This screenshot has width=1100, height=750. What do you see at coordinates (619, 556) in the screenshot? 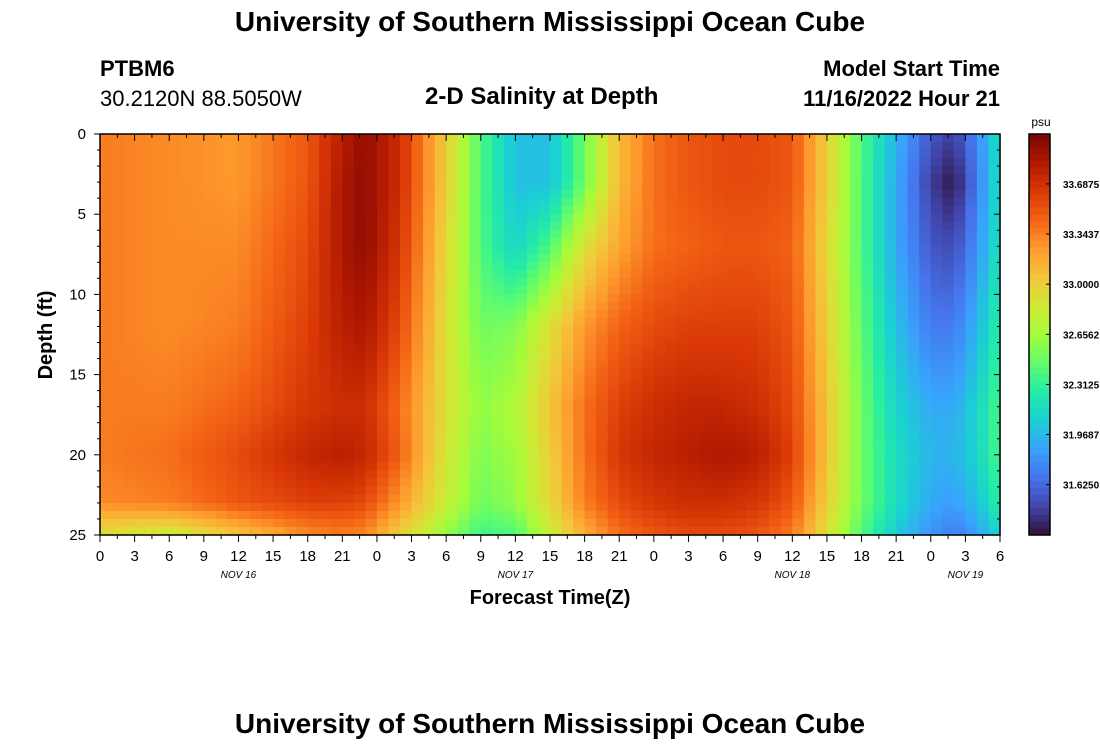
I see `x-tick-label: 21` at bounding box center [619, 556].